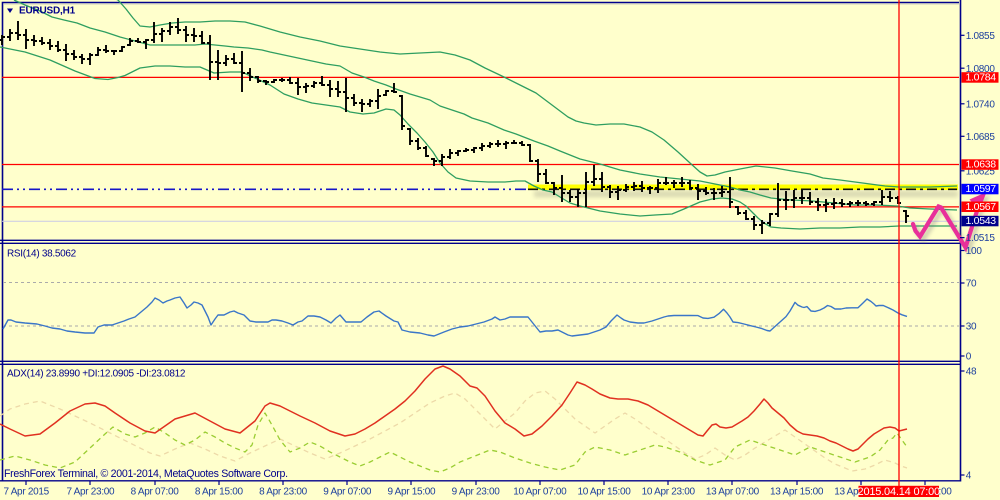 This screenshot has width=1000, height=500. Describe the element at coordinates (155, 491) in the screenshot. I see `svg-text: 8 Apr 07:00` at that location.